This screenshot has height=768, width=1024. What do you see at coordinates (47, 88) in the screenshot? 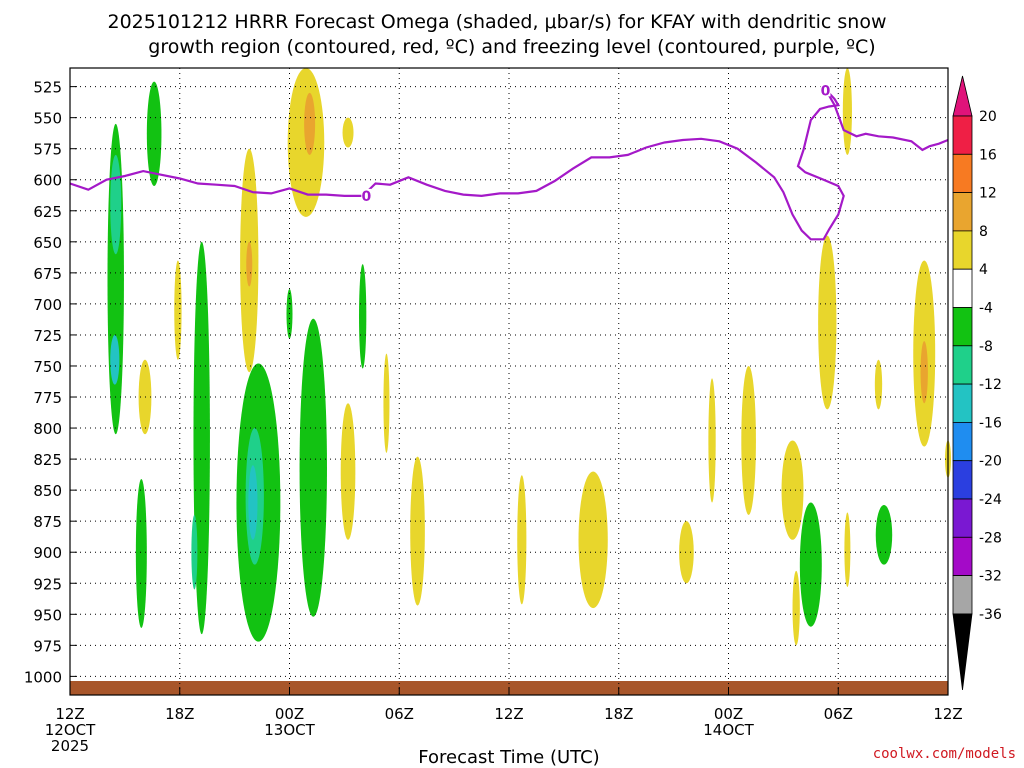
I see `y-tick-label-525: 525` at bounding box center [47, 88].